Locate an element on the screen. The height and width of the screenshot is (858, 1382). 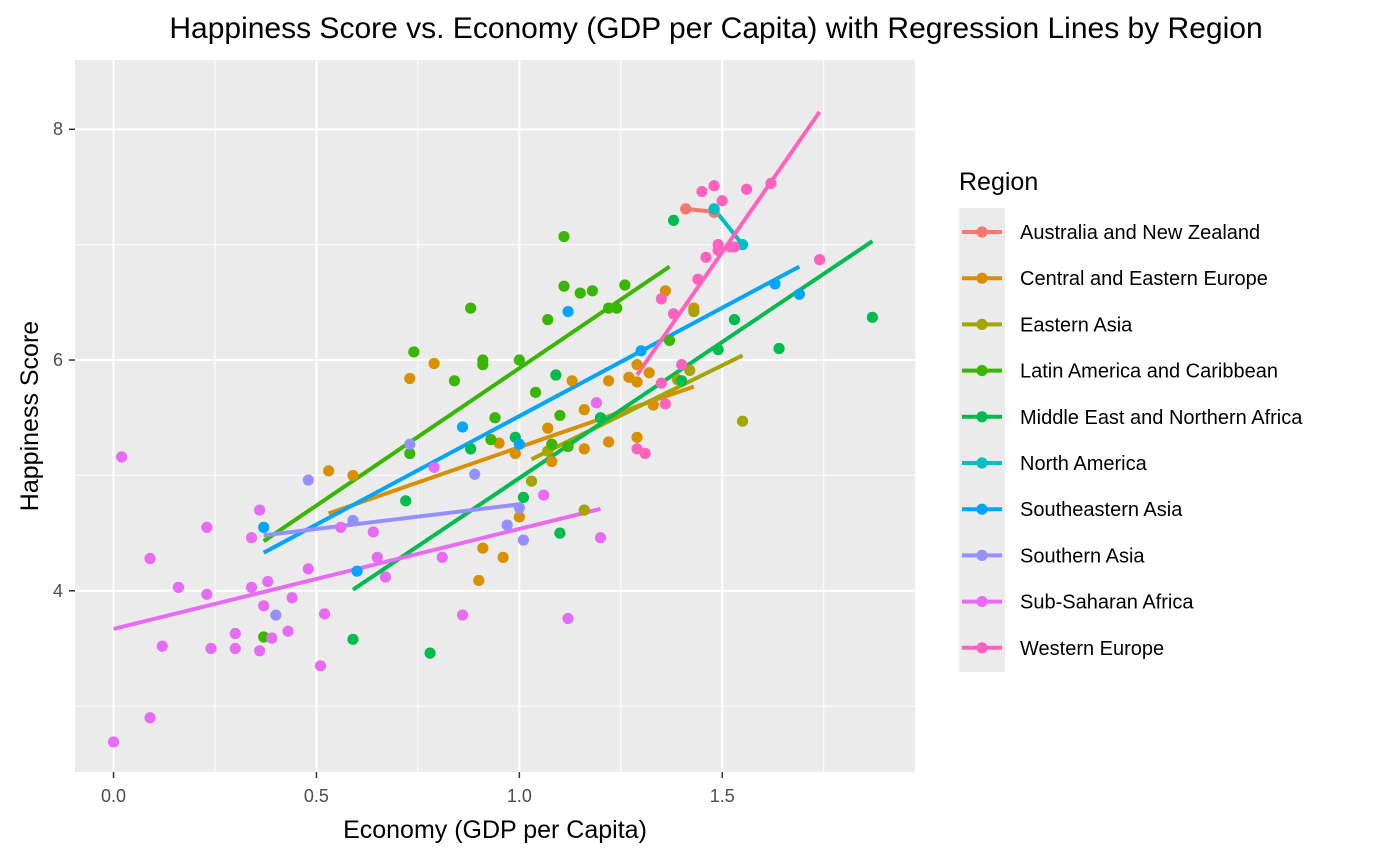
legend-item-western-europe: Western Europe is located at coordinates (1063, 649).